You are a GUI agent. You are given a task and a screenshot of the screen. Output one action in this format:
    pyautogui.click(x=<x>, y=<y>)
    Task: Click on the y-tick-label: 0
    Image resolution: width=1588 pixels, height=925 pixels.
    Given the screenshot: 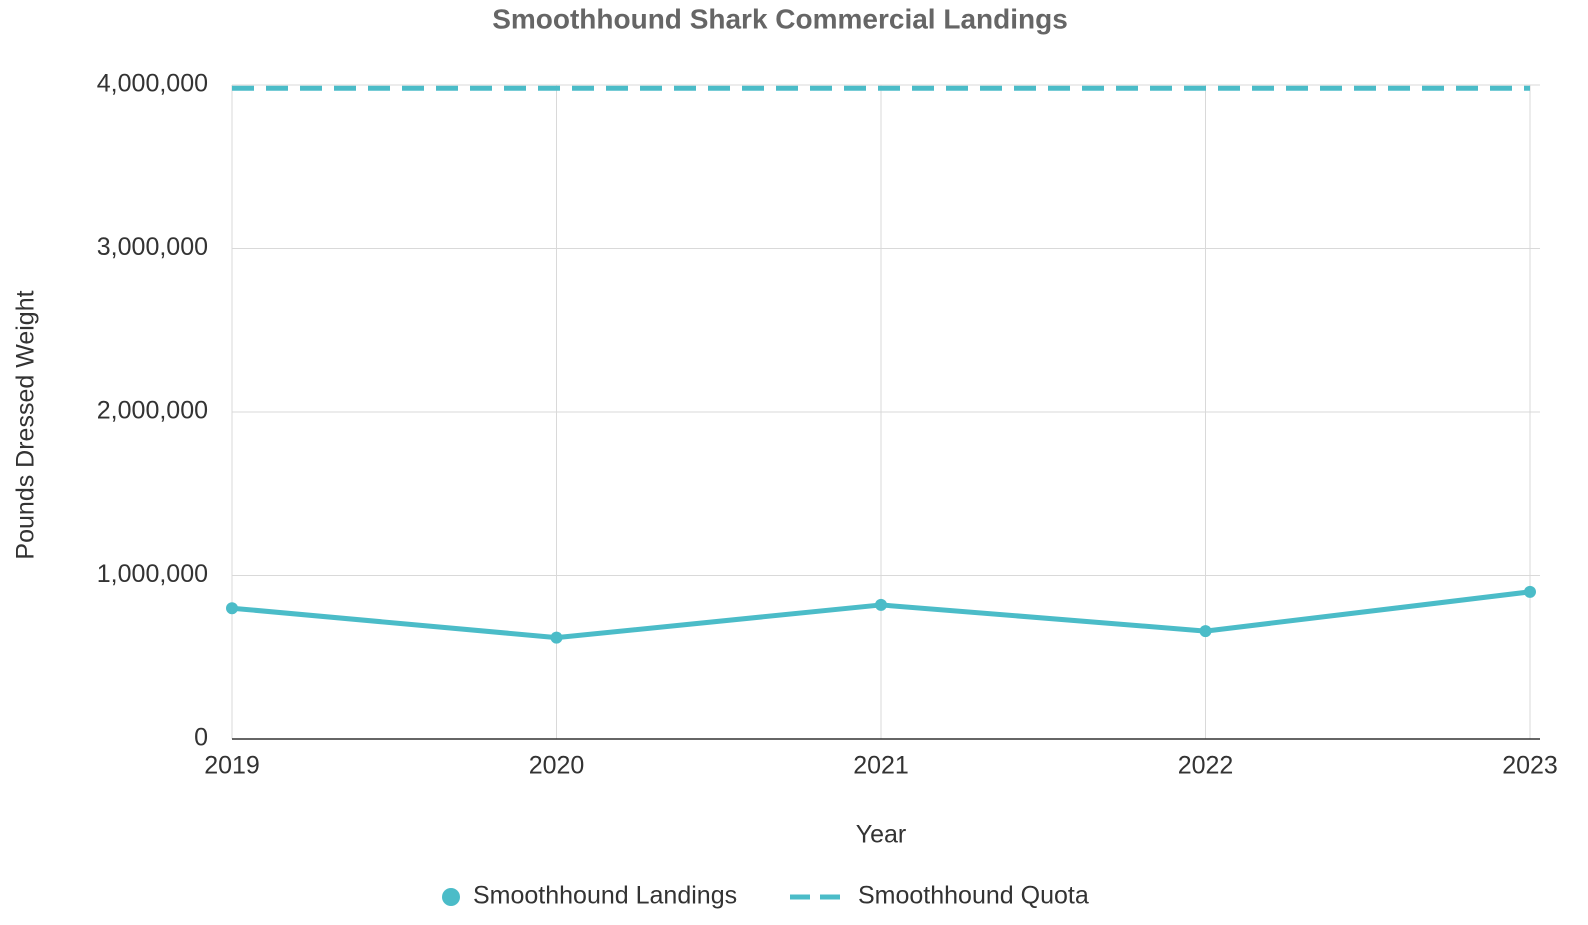 What is the action you would take?
    pyautogui.click(x=201, y=738)
    